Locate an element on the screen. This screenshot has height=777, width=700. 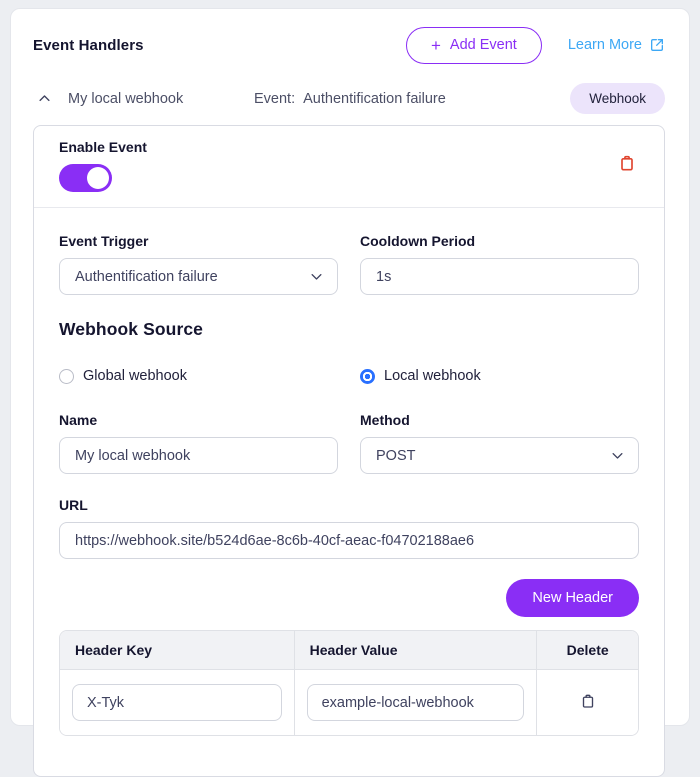
enable-event-group: Enable Event is located at coordinates (103, 165).